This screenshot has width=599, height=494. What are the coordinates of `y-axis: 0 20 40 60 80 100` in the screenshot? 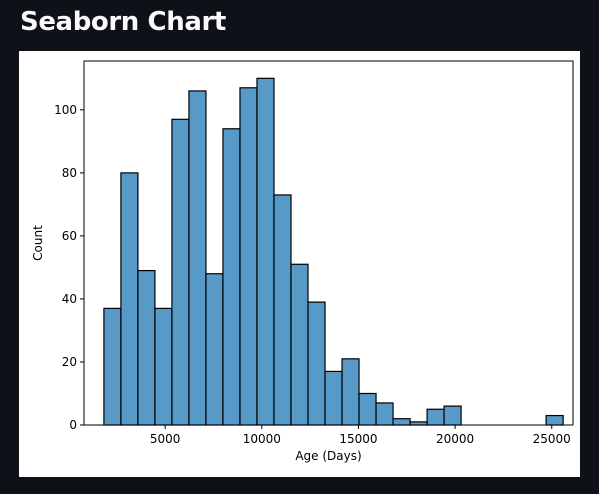 It's located at (69, 267).